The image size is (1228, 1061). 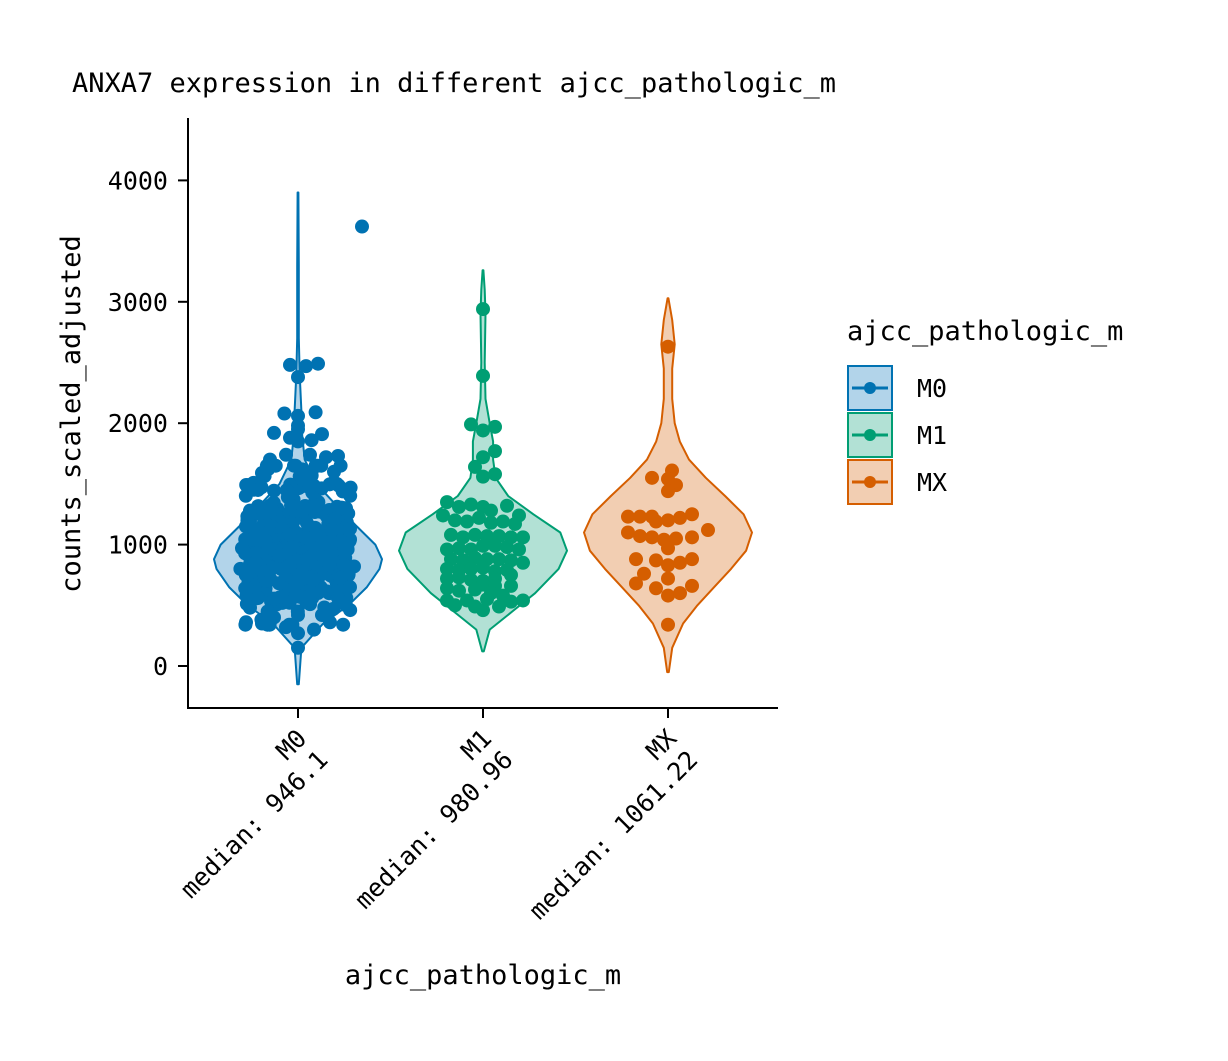 What do you see at coordinates (483, 975) in the screenshot?
I see `x-axis-label: ajcc_pathologic_m` at bounding box center [483, 975].